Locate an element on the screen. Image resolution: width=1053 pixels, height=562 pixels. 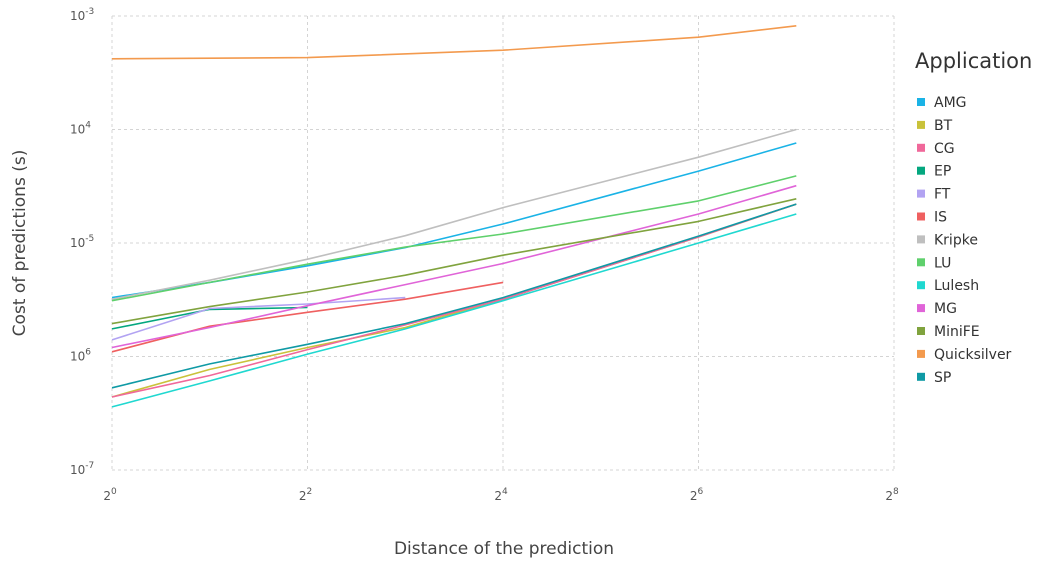
legend-swatch-kripke is located at coordinates (921, 239).